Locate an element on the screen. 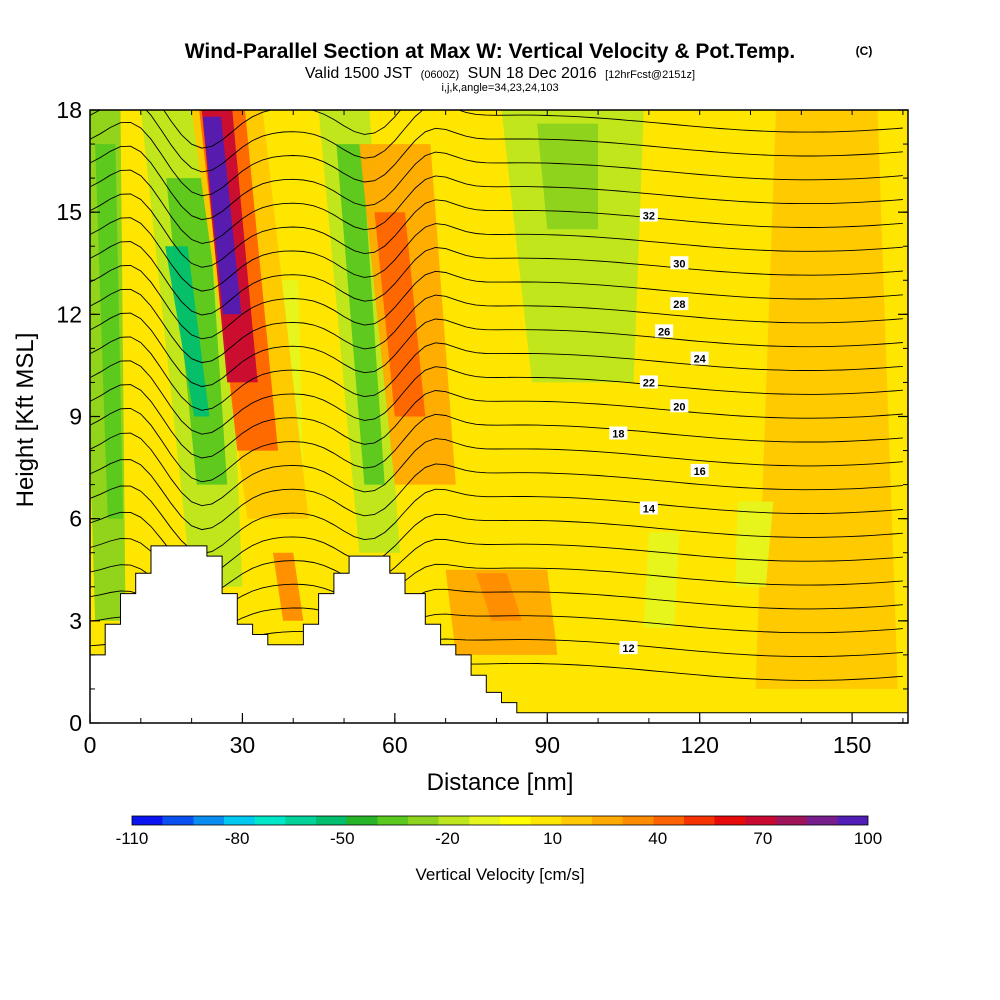 This screenshot has width=1000, height=1000. isotherm-label: 14 is located at coordinates (648, 508).